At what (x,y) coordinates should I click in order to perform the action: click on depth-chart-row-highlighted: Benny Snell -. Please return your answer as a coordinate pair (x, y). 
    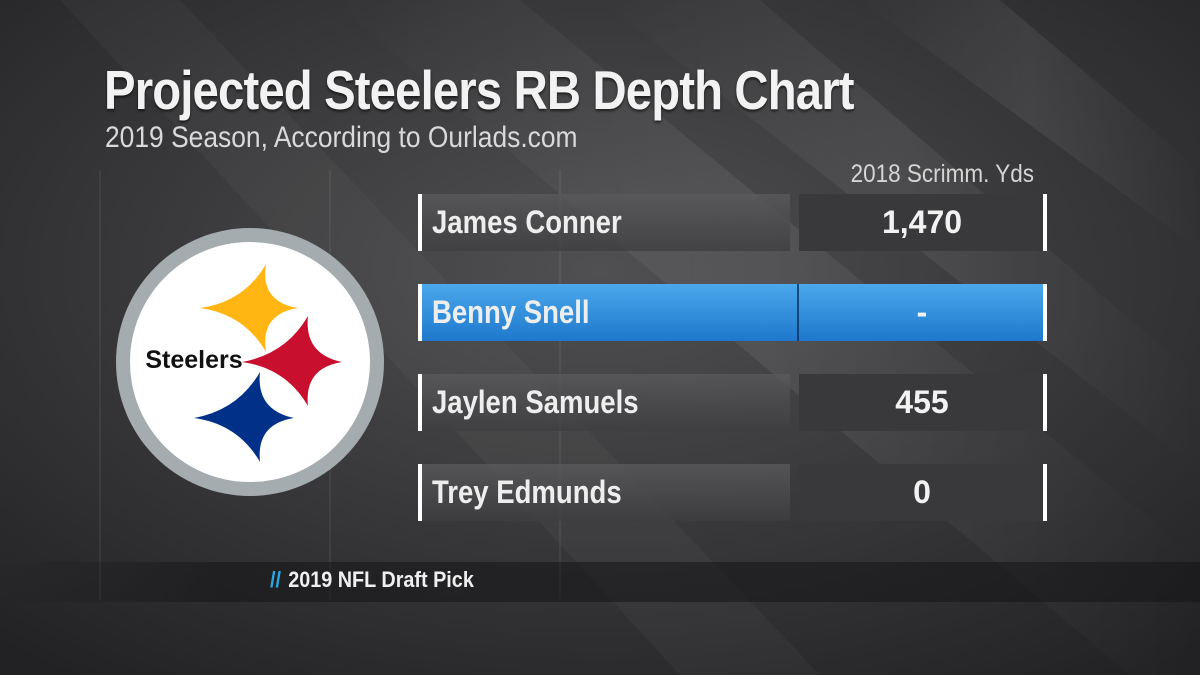
    Looking at the image, I should click on (734, 312).